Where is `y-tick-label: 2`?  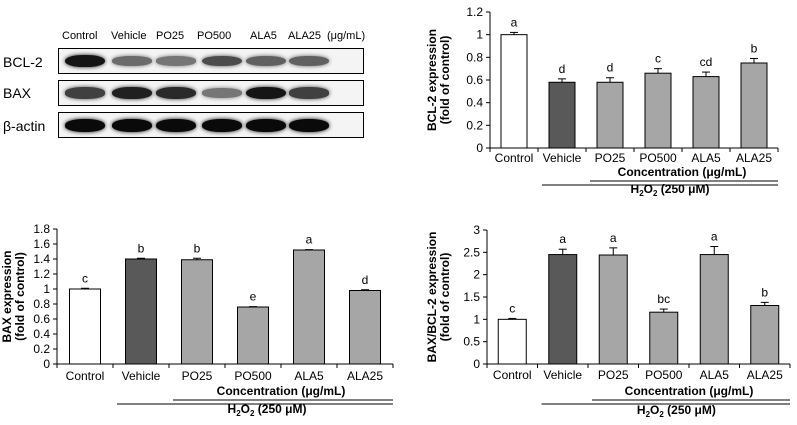
y-tick-label: 2 is located at coordinates (476, 275).